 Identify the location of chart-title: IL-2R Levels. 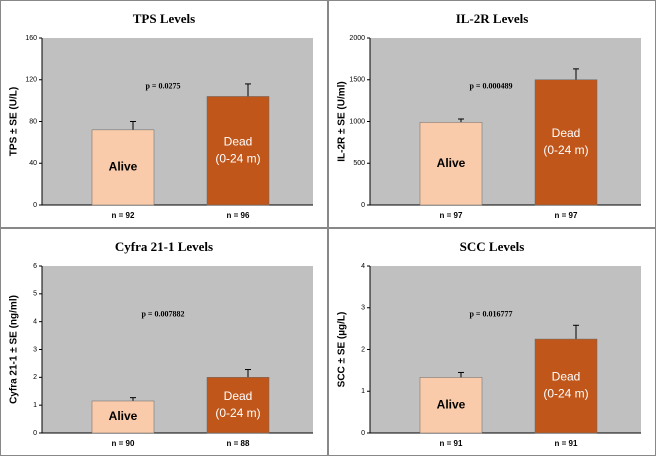
(492, 18).